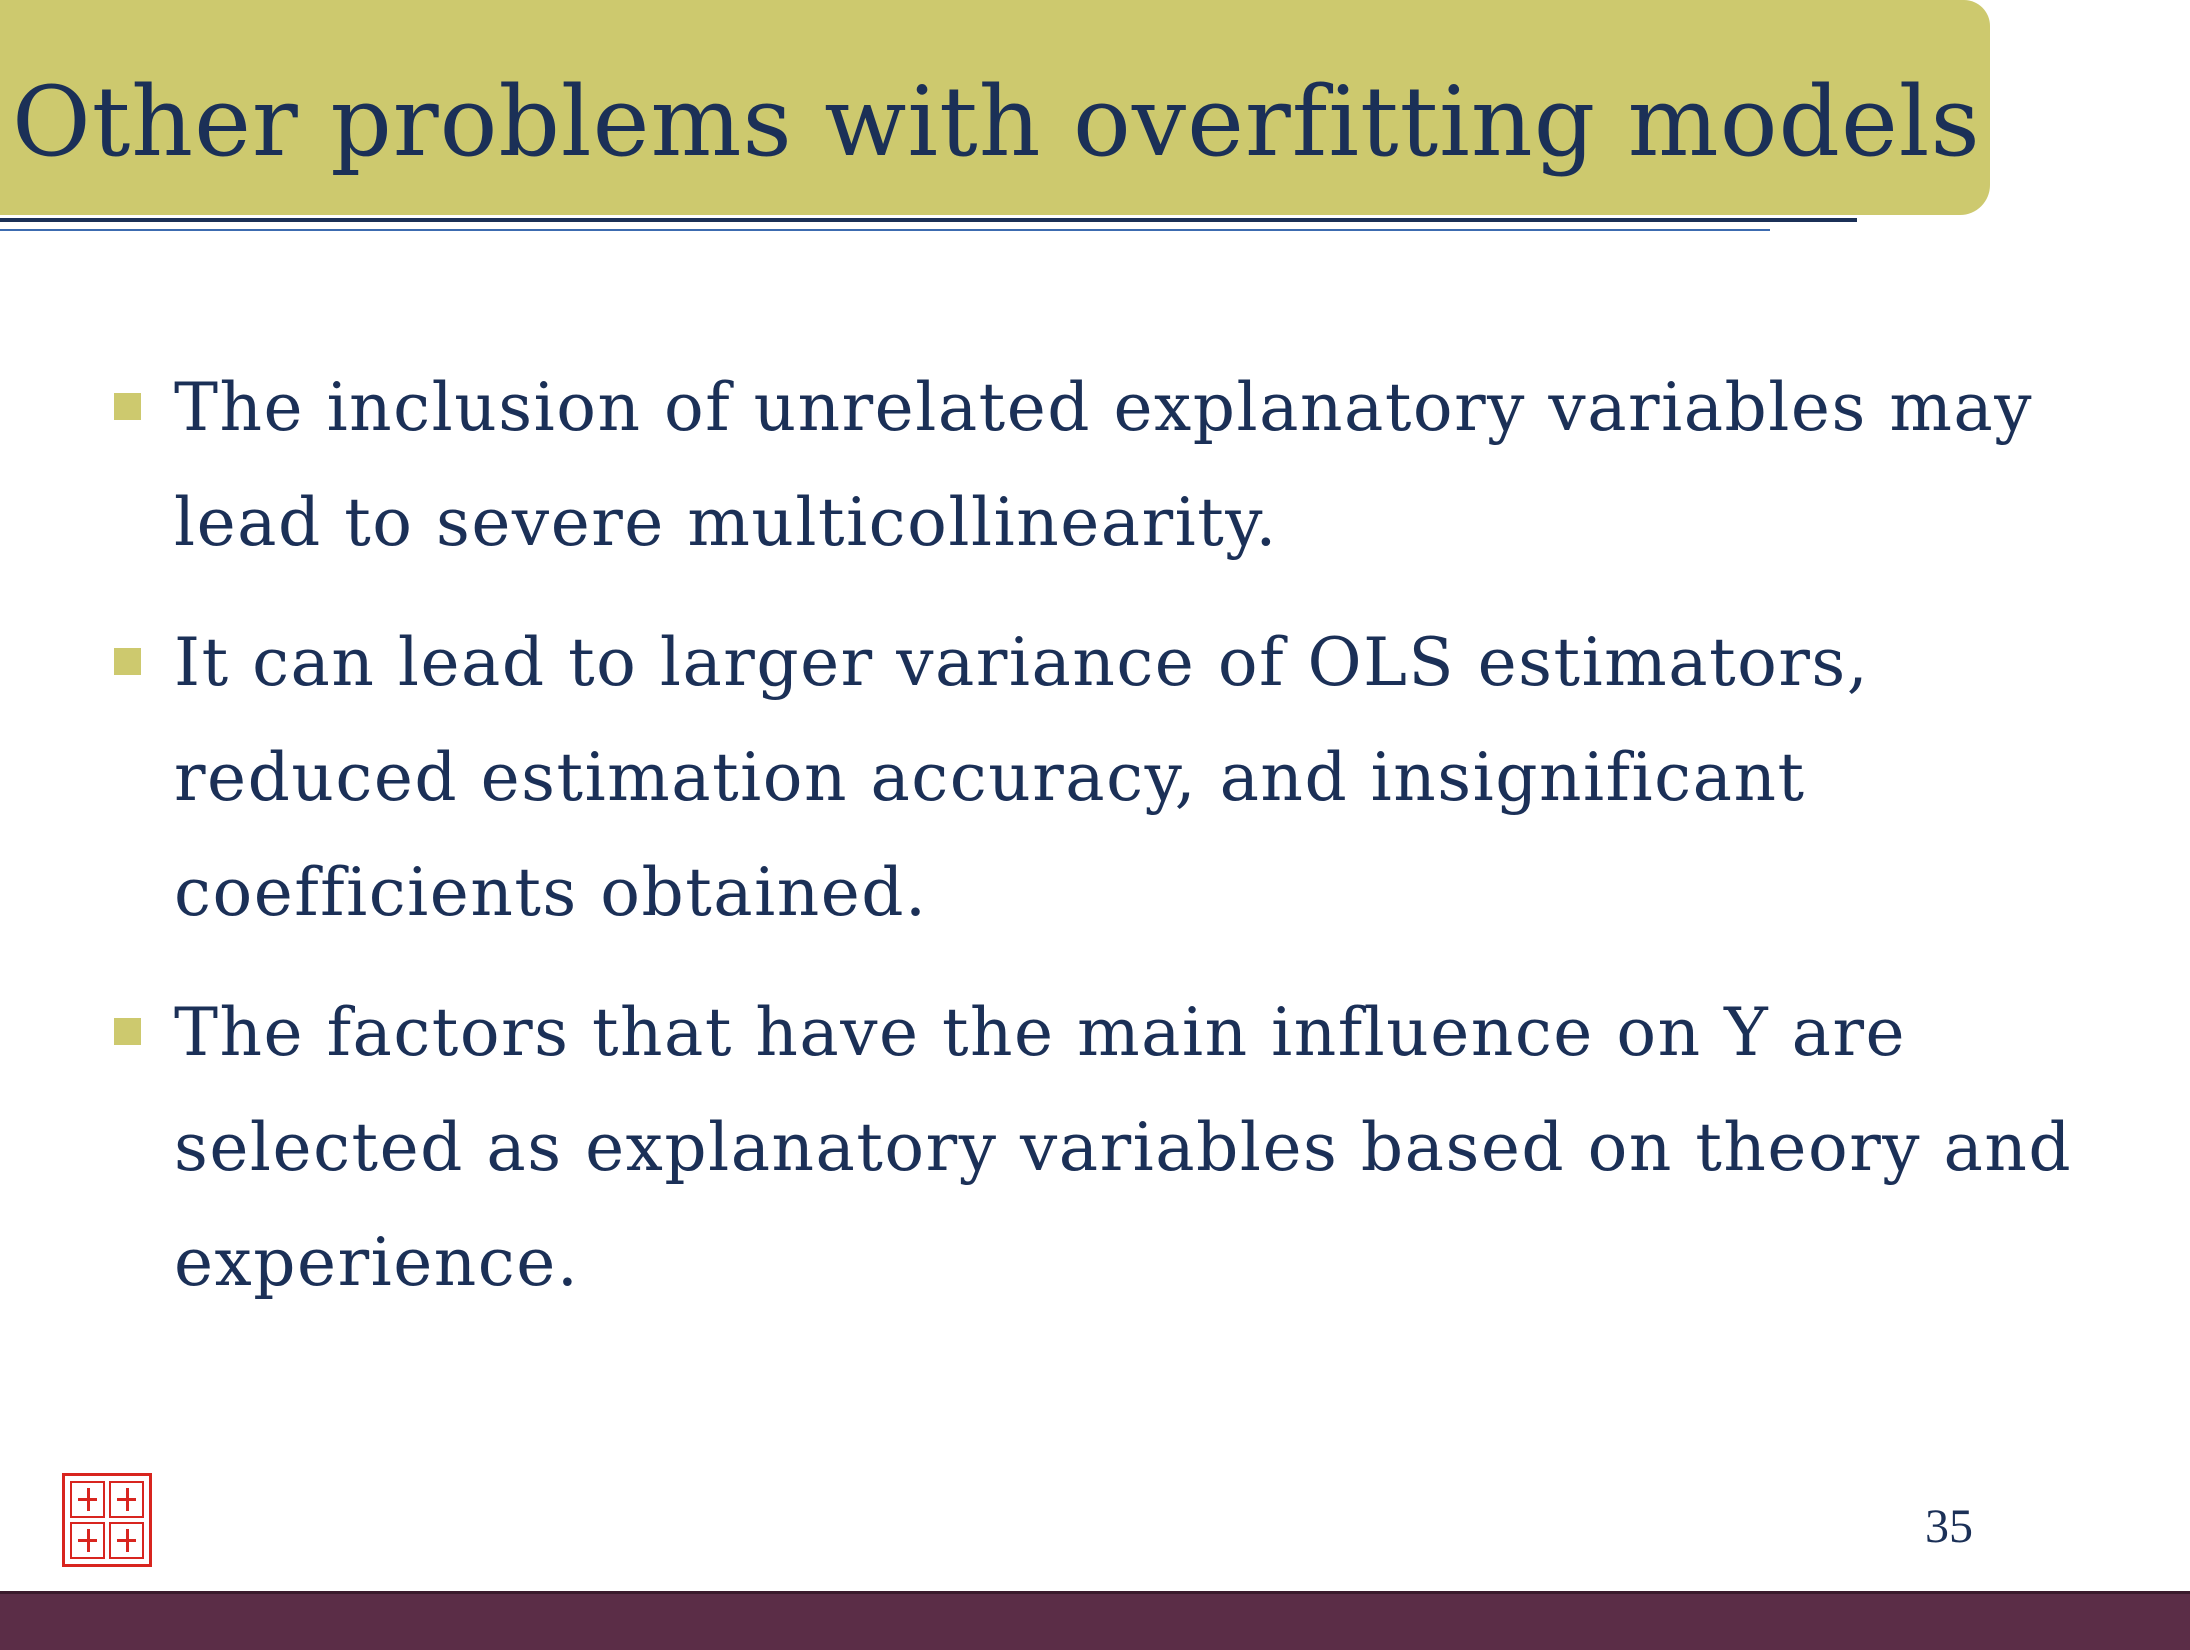 The height and width of the screenshot is (1650, 2190). Describe the element at coordinates (107, 1520) in the screenshot. I see `red-seal-logo` at that location.